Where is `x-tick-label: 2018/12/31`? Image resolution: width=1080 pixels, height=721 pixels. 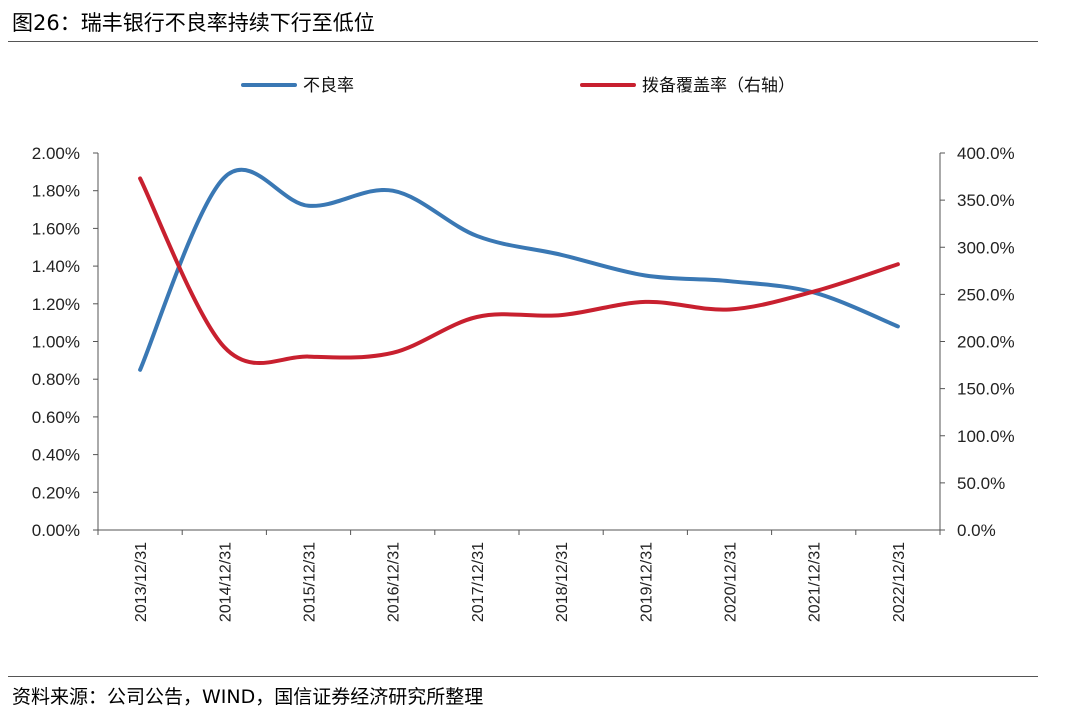 x-tick-label: 2018/12/31 is located at coordinates (562, 582).